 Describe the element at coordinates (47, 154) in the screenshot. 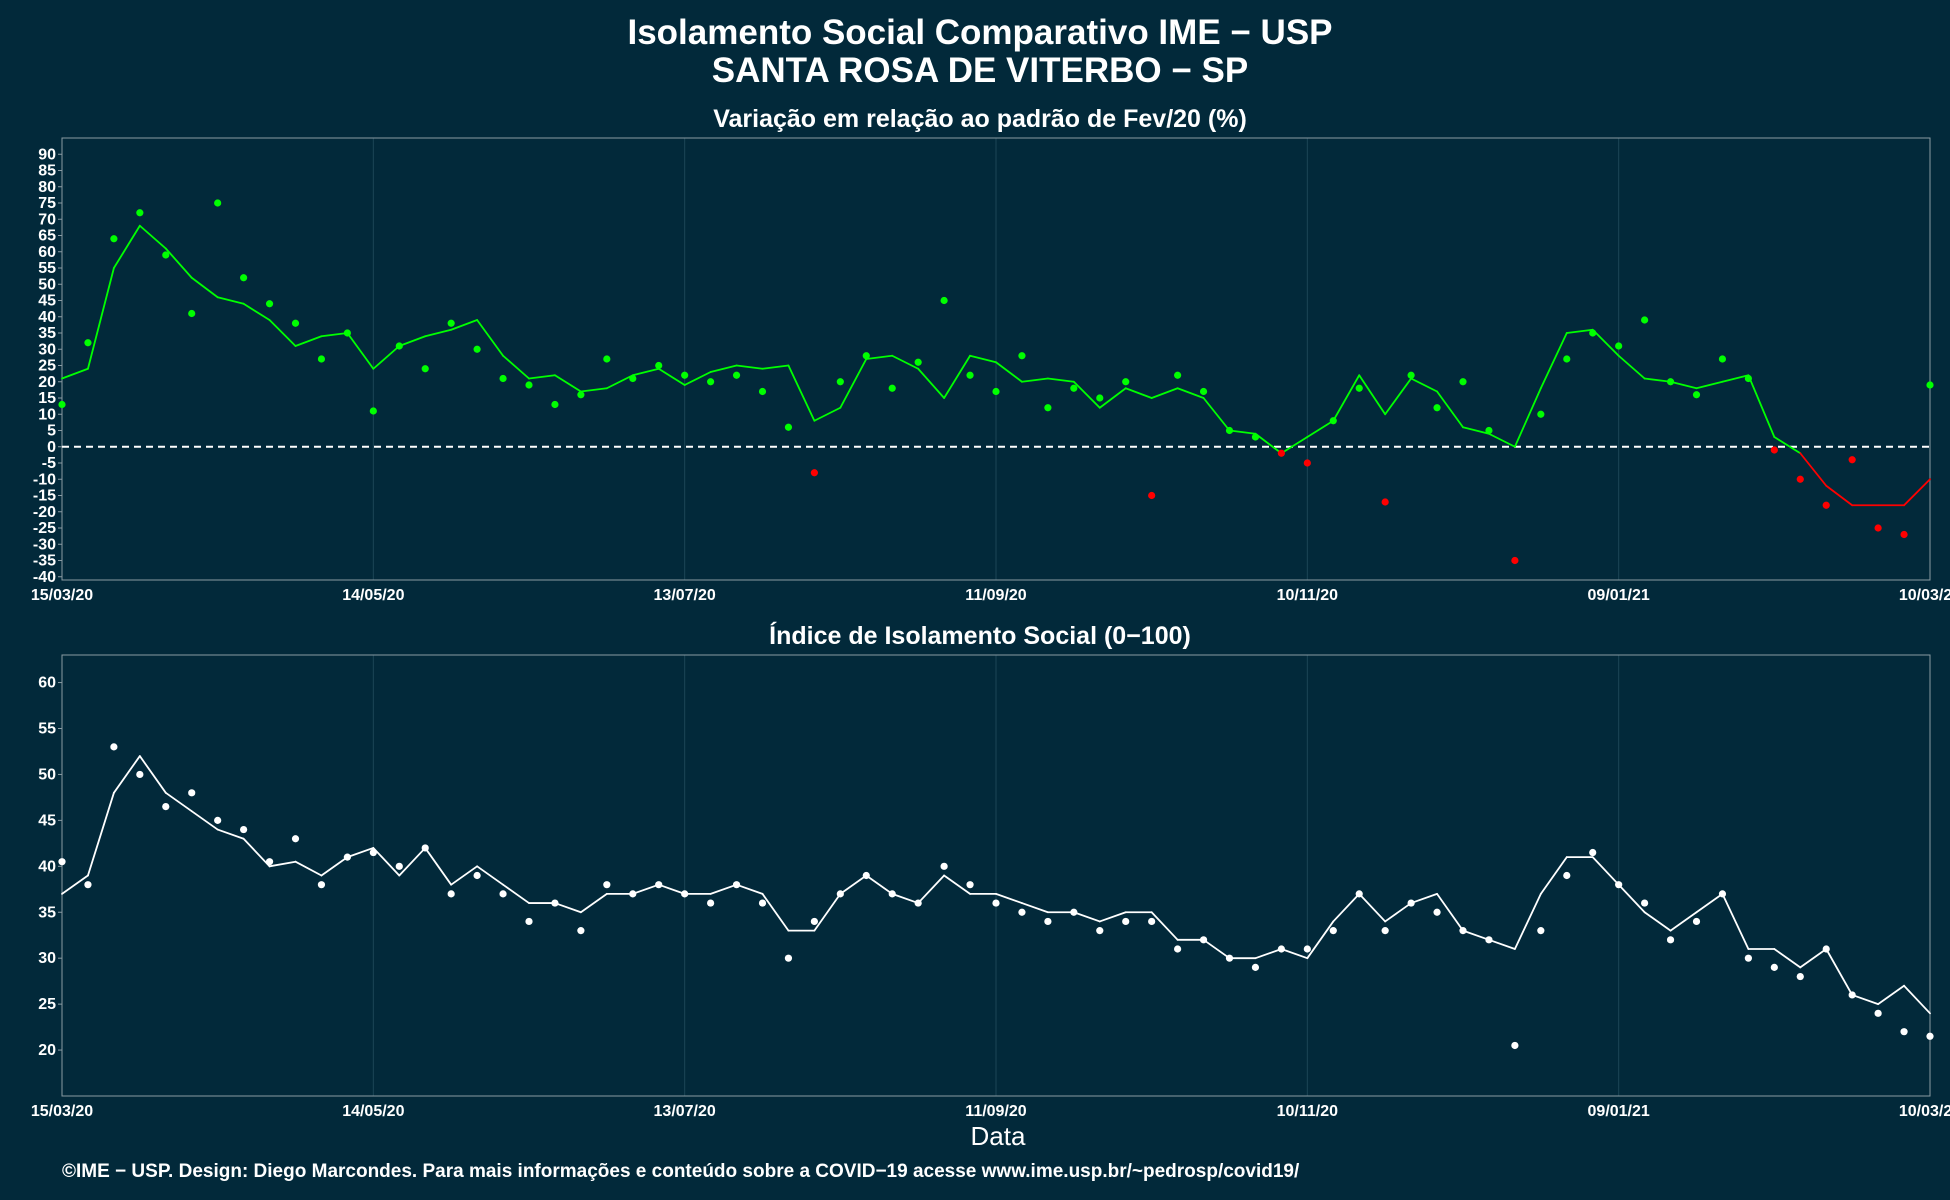

I see `y-tick-label: 90` at that location.